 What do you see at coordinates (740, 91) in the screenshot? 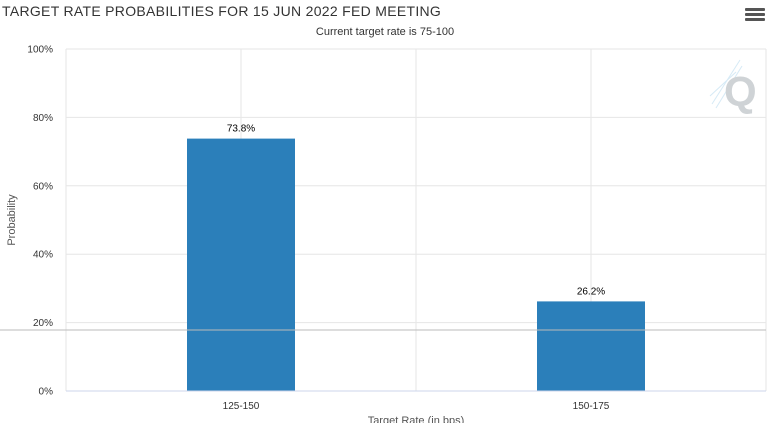
I see `svg-text: Q` at bounding box center [740, 91].